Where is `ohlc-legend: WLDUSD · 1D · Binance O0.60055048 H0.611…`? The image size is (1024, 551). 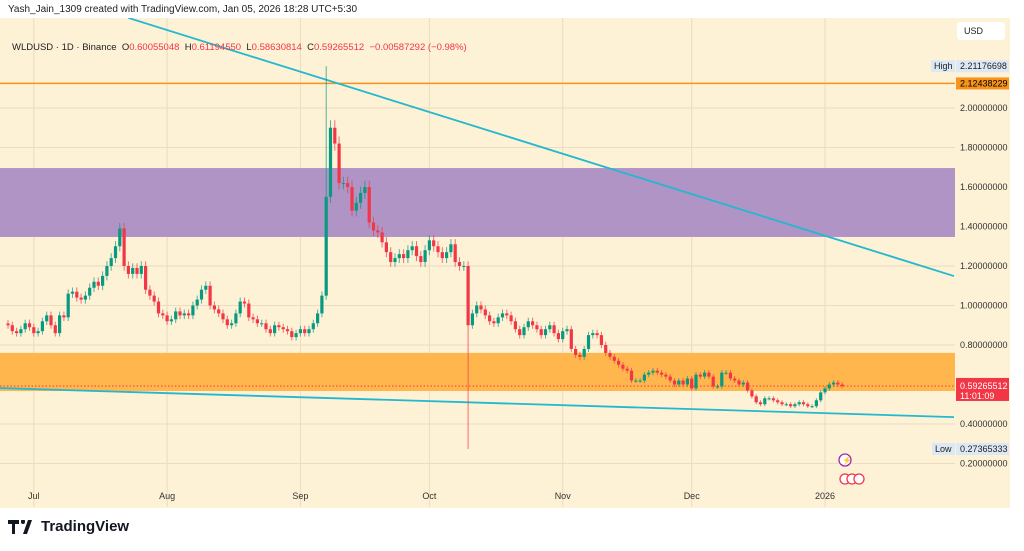
ohlc-legend: WLDUSD · 1D · Binance O0.60055048 H0.611… is located at coordinates (239, 47).